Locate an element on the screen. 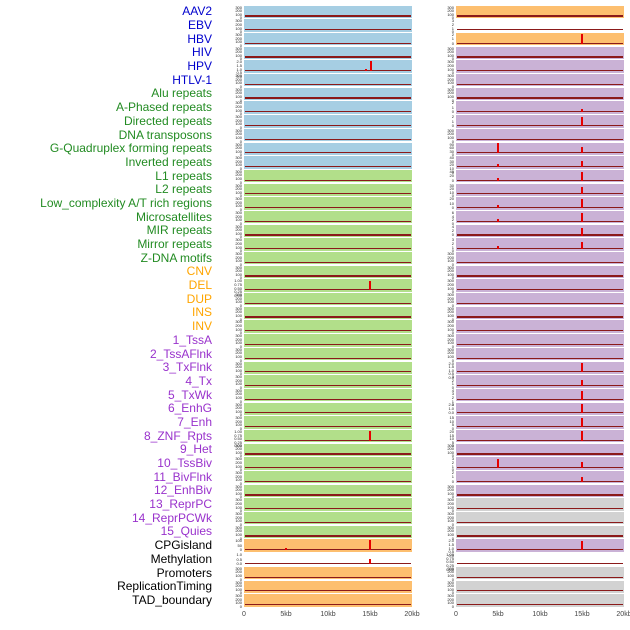 The image size is (630, 630). feature-row: 9_Het 300 200 100 0 300 200 100 0 is located at coordinates (315, 450).